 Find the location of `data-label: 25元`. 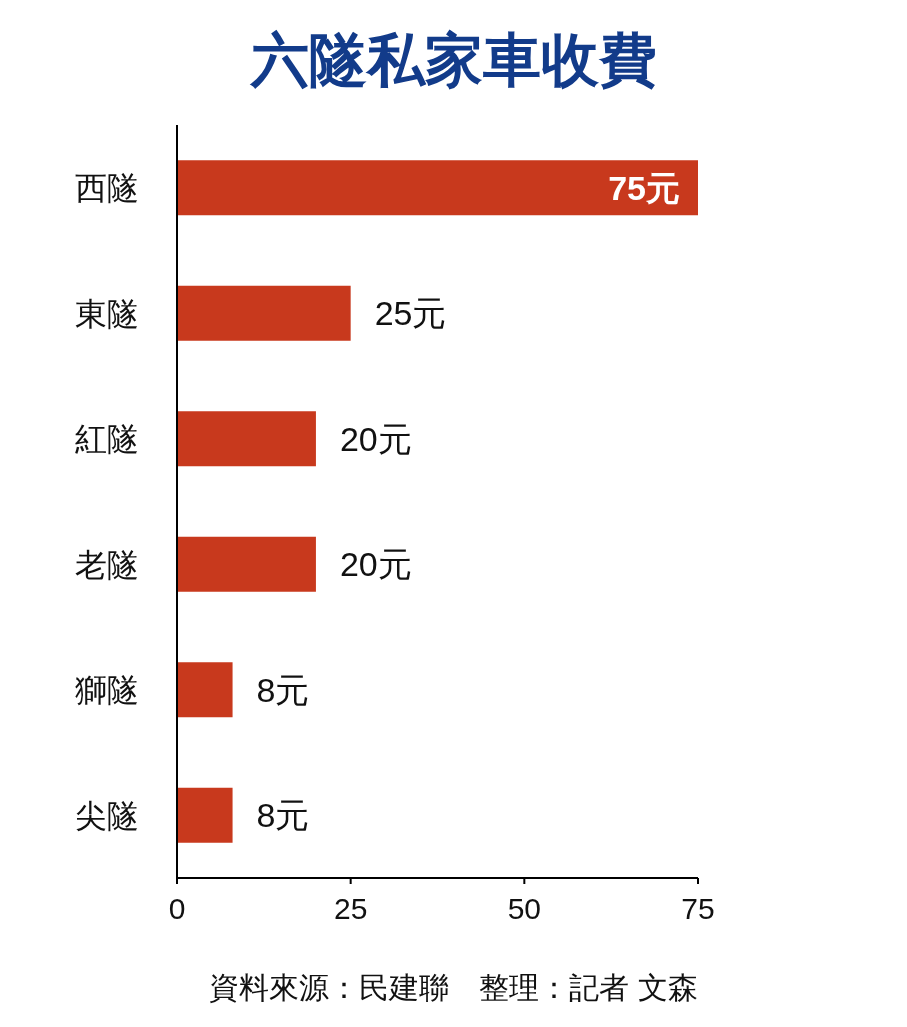

data-label: 25元 is located at coordinates (410, 313).